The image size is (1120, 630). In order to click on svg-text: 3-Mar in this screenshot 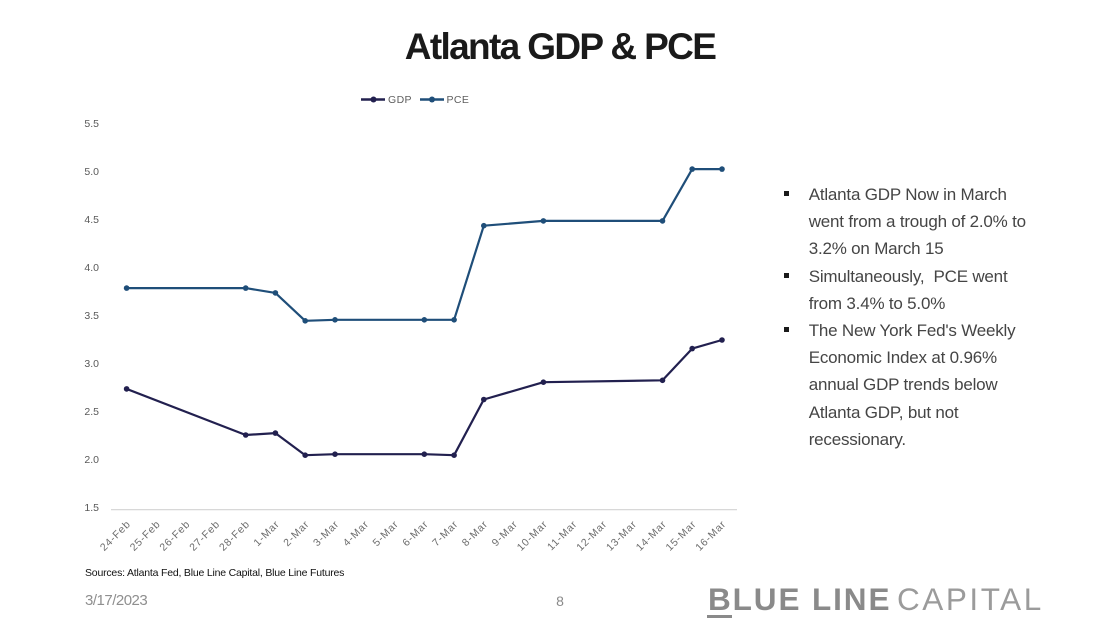, I will do `click(326, 533)`.